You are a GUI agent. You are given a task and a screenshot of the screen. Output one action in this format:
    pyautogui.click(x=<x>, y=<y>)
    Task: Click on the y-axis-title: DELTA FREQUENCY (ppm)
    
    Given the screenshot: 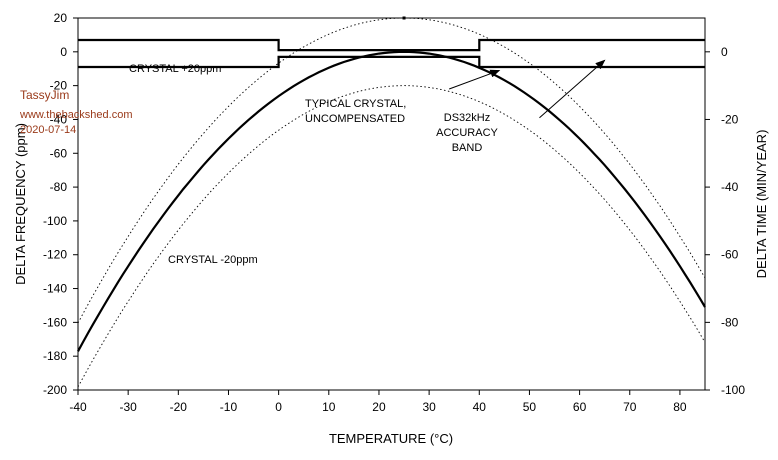 What is the action you would take?
    pyautogui.click(x=20, y=204)
    